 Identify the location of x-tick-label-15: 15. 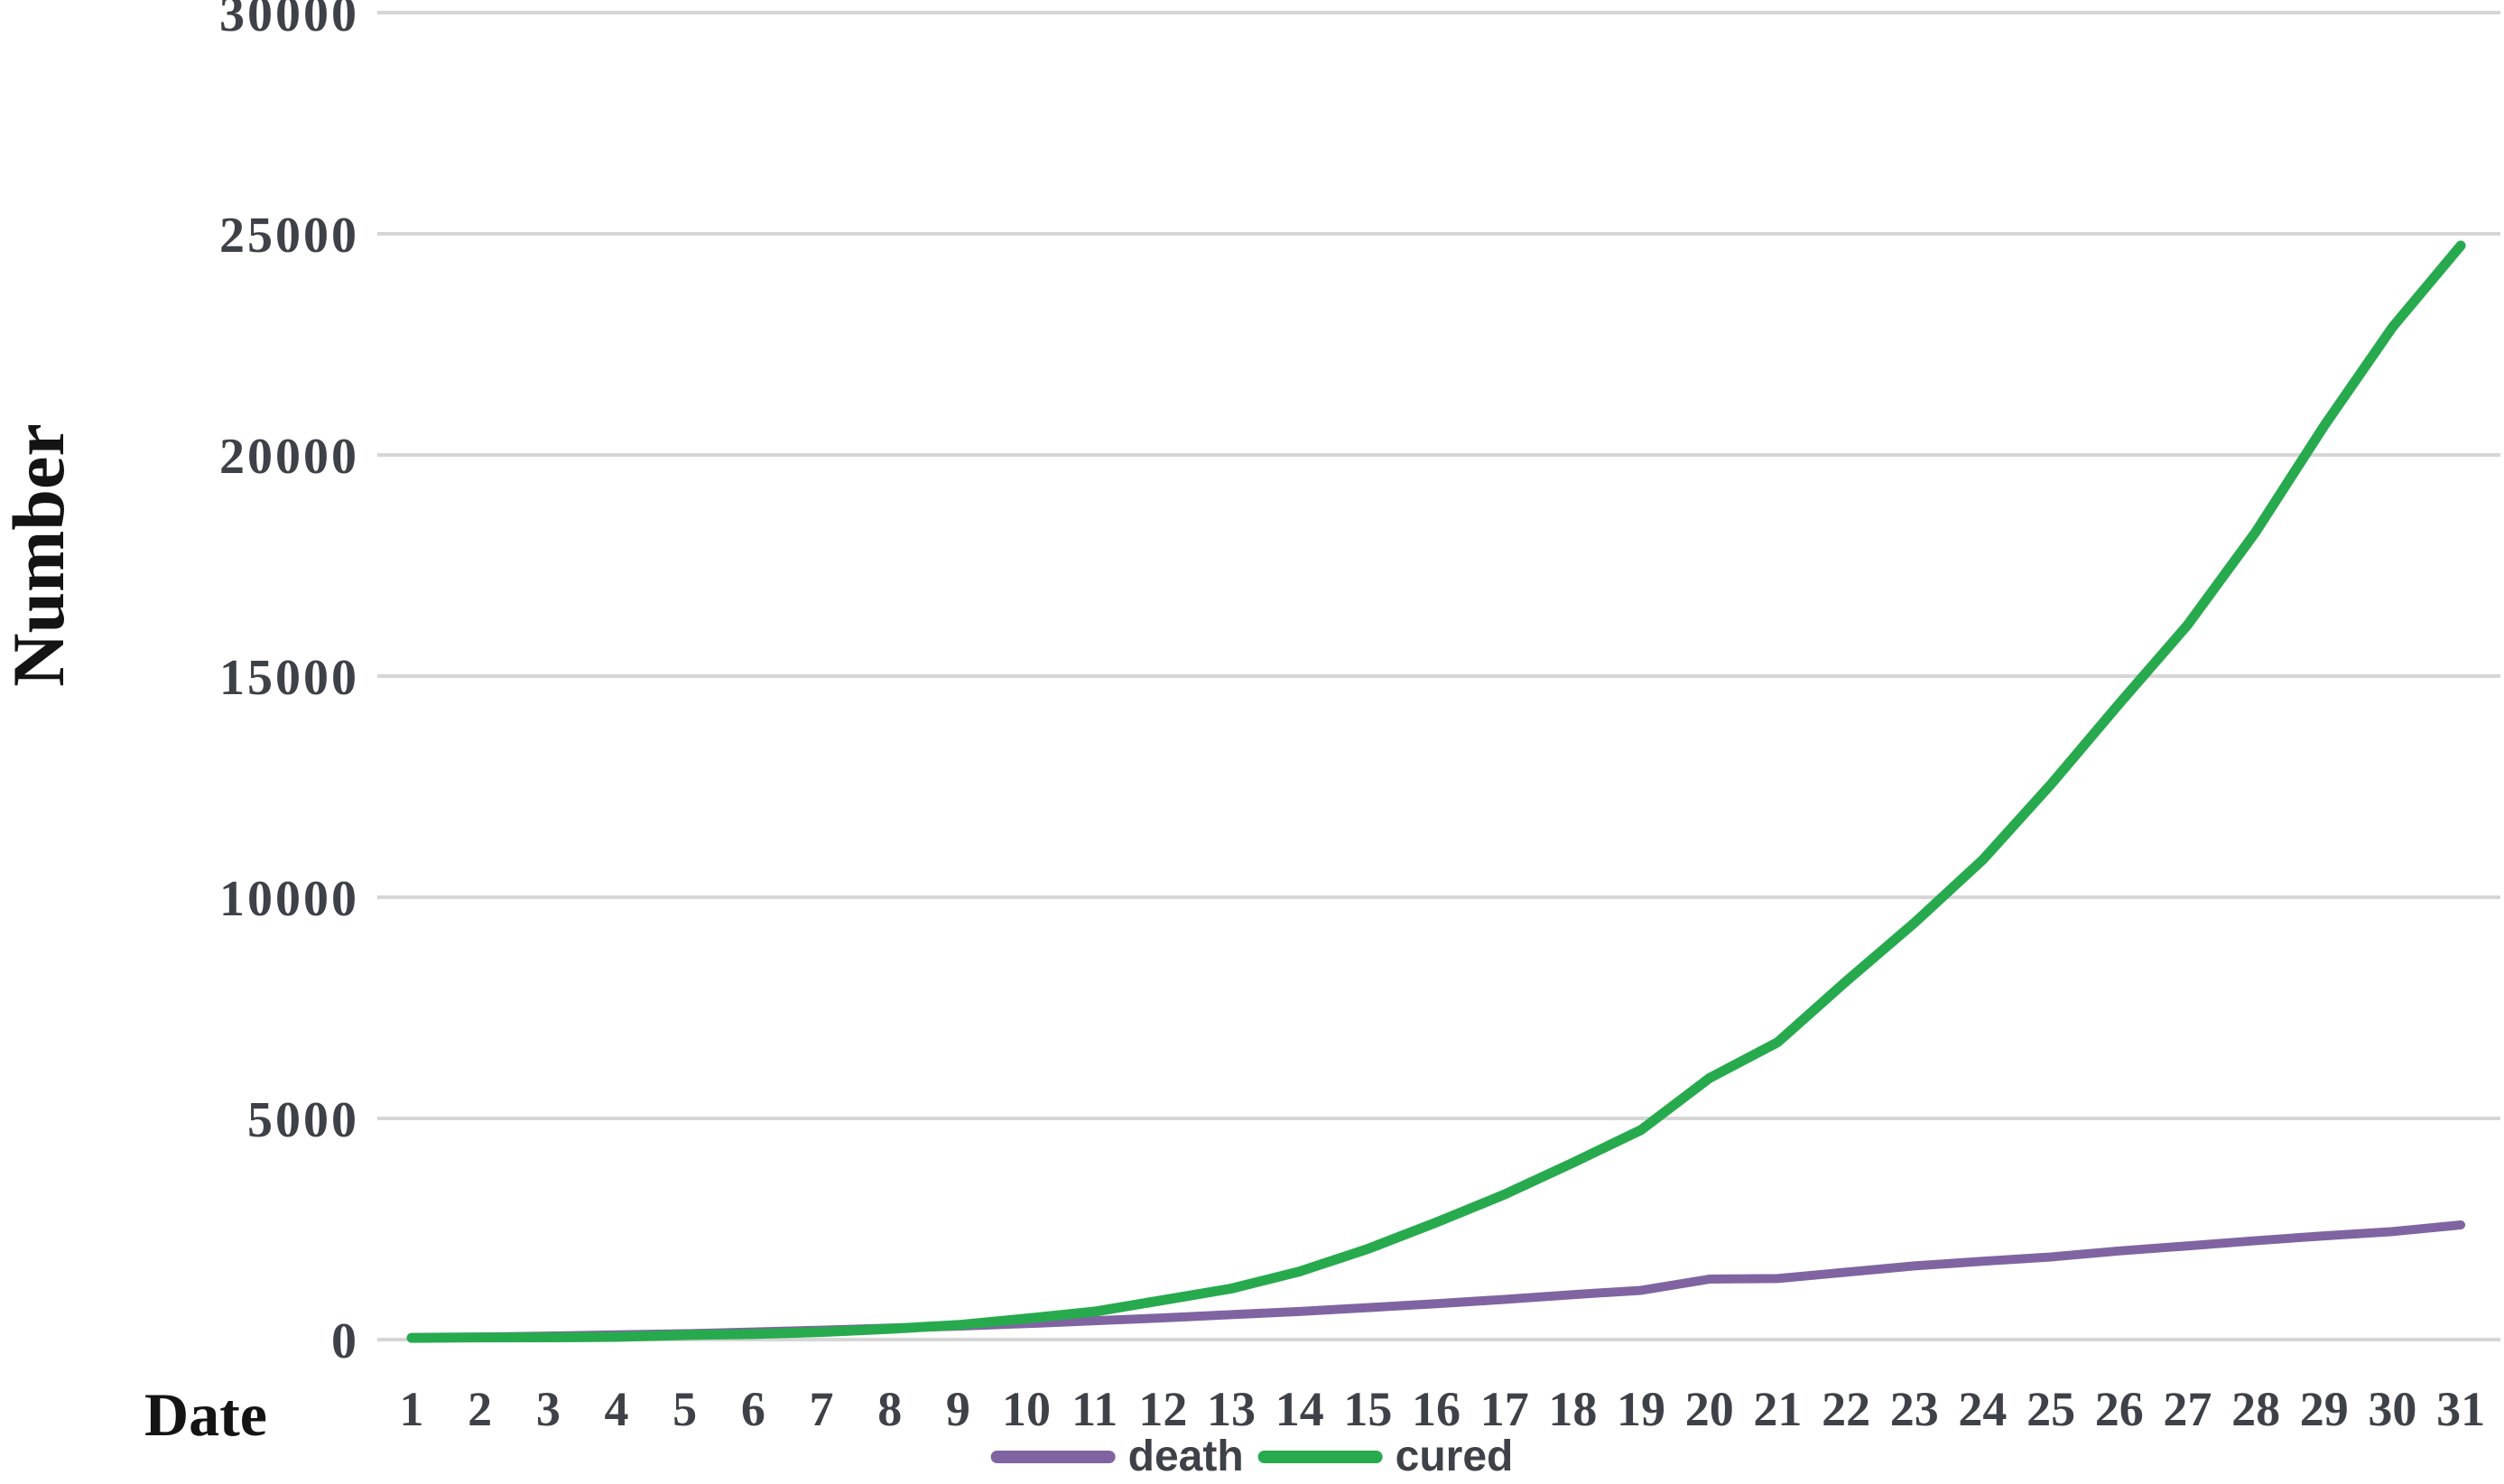
(1368, 1409).